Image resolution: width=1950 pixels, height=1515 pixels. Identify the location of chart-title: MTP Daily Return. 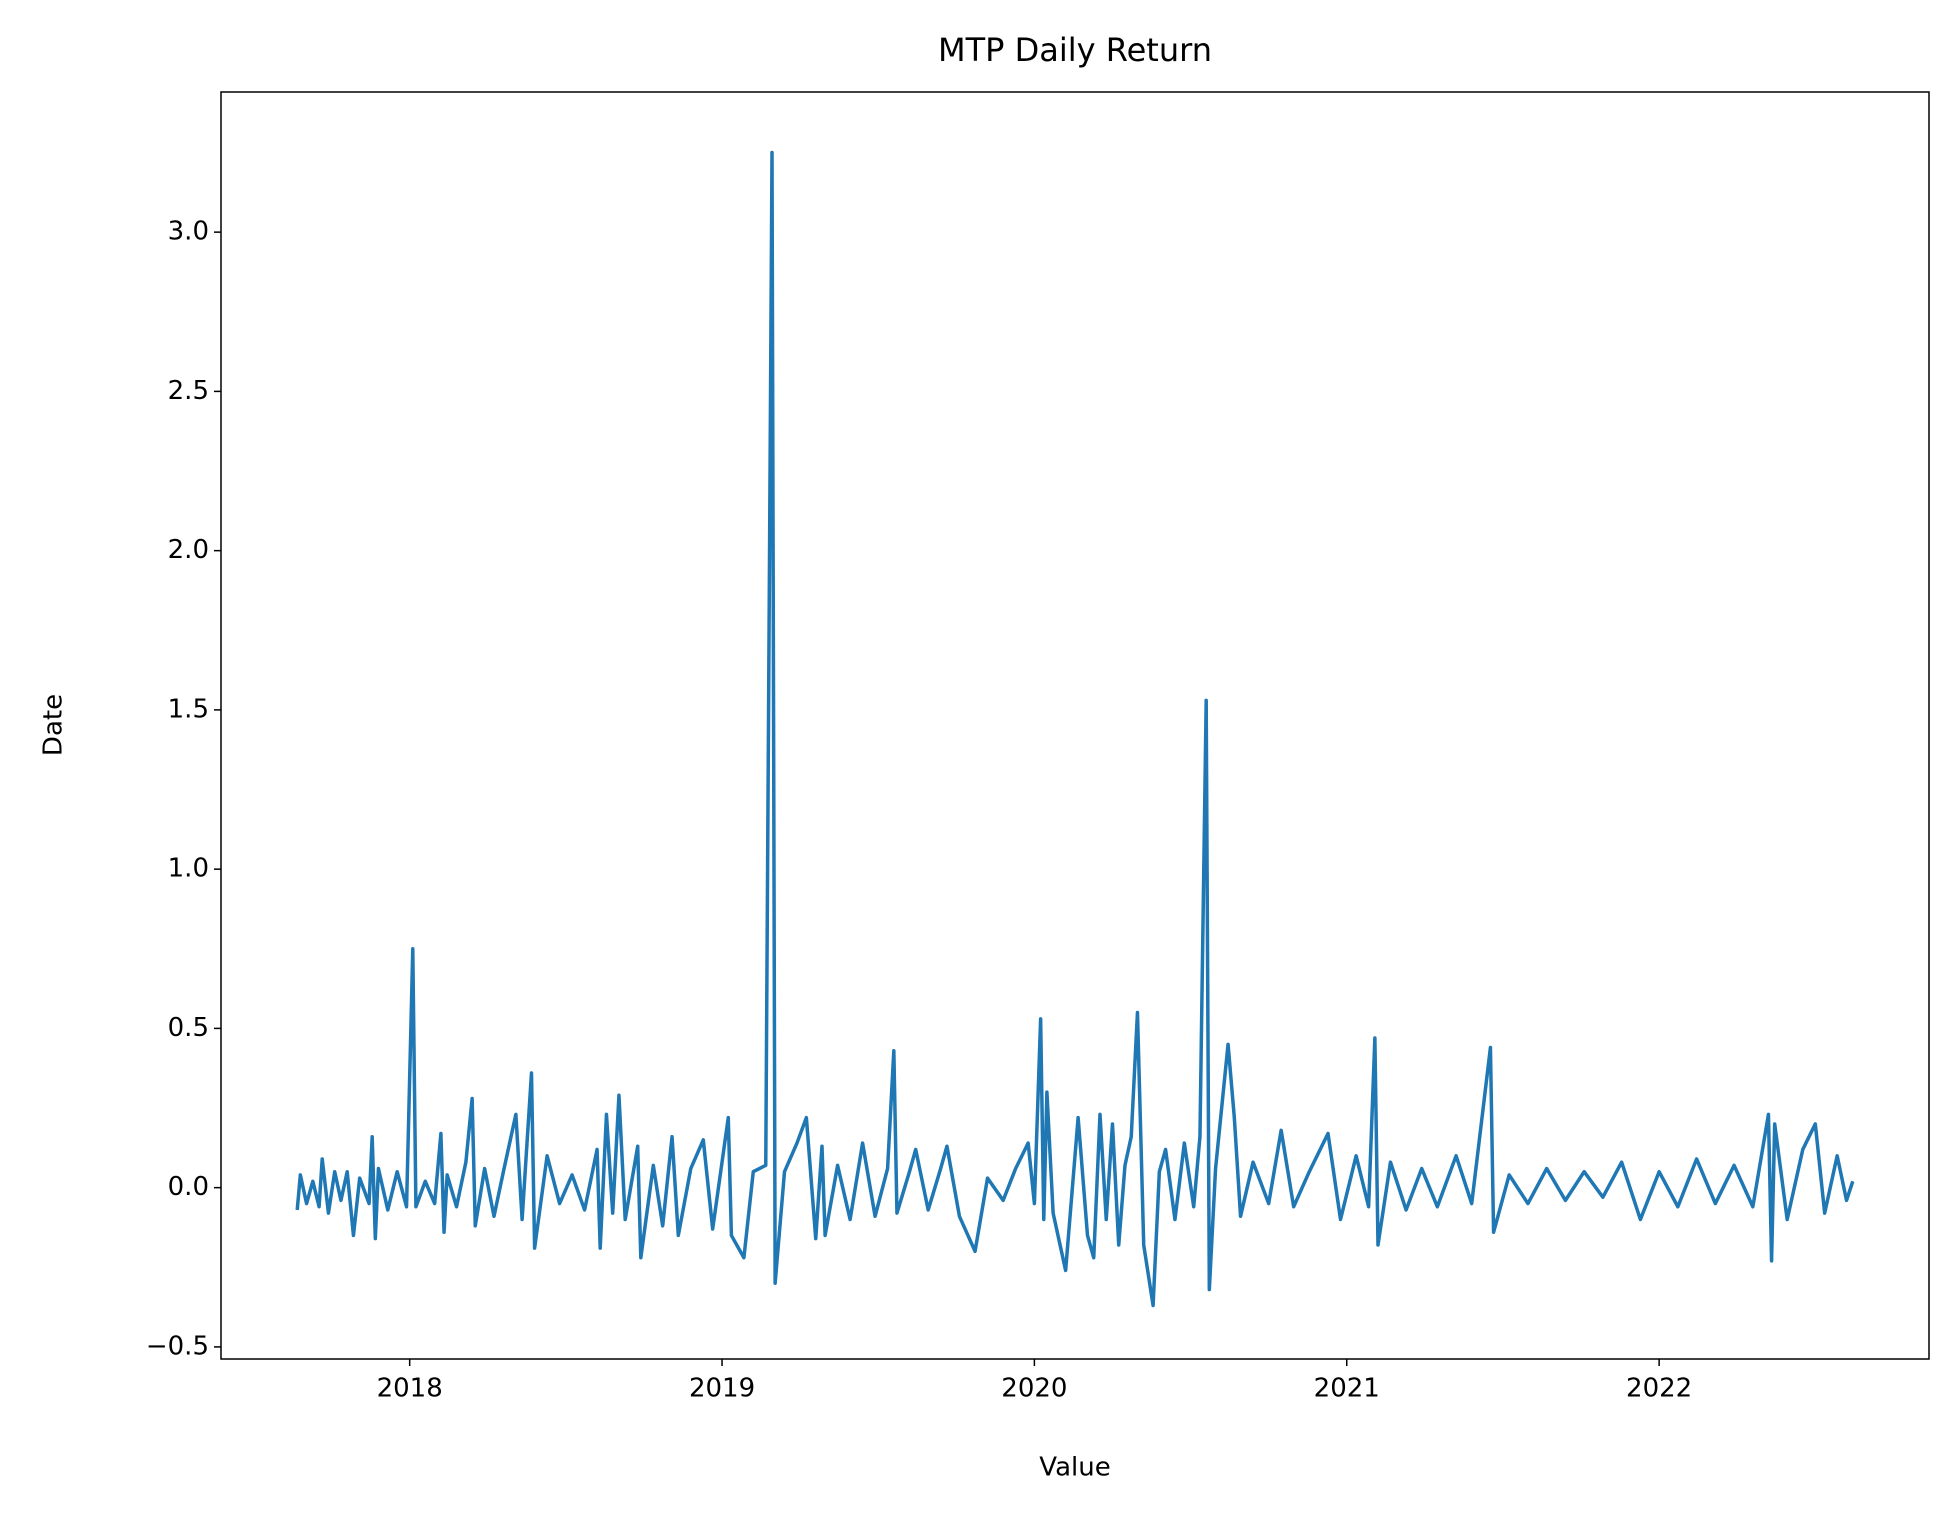
(1075, 50).